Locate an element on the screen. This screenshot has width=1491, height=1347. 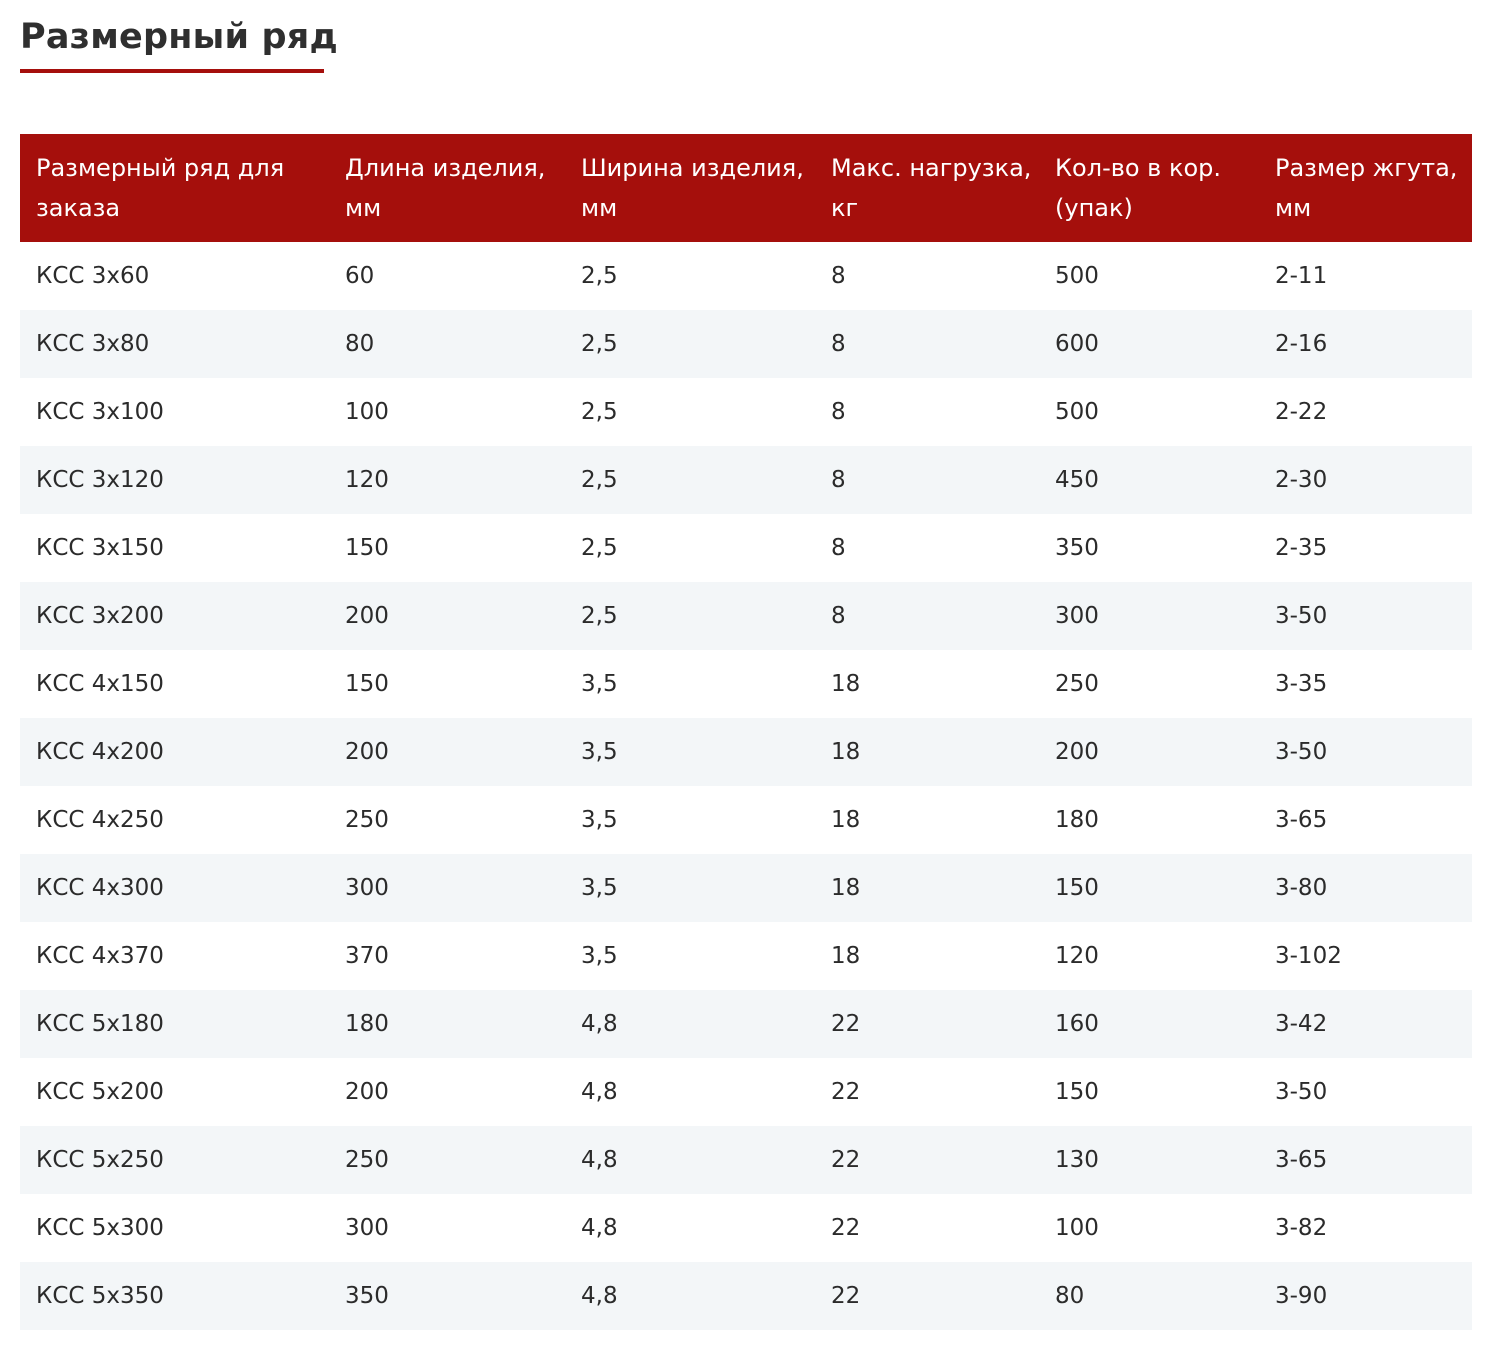
table-row: КСС 5х200 200 4,8 22 150 3-50 is located at coordinates (746, 1092).